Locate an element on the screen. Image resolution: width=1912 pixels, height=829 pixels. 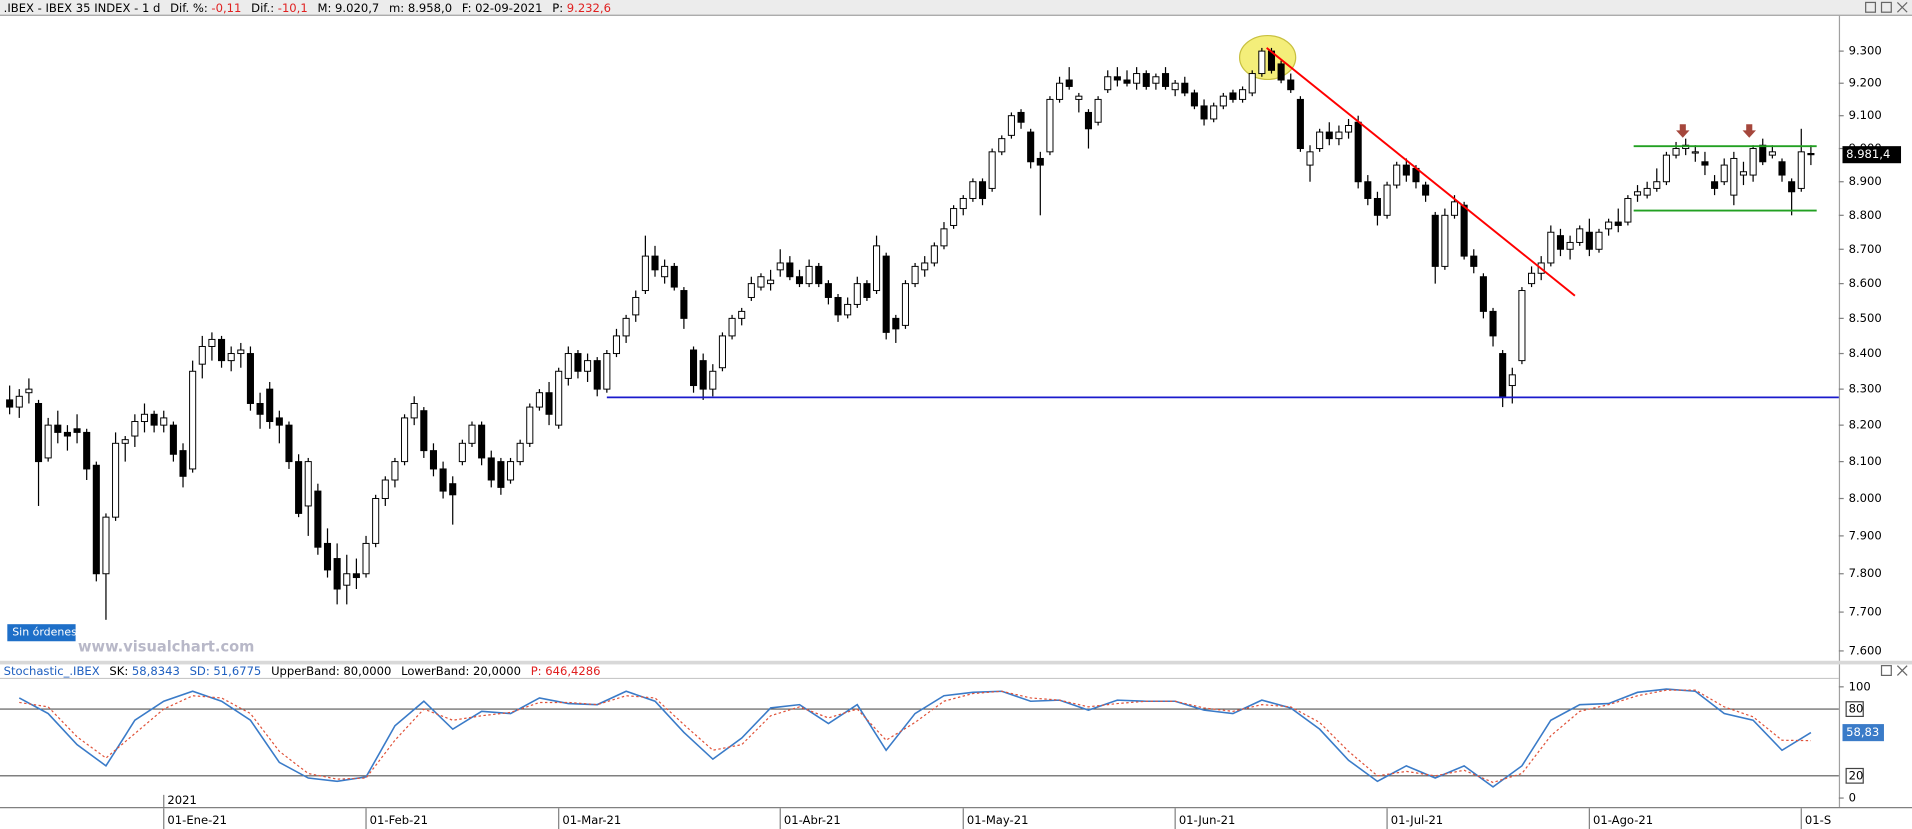
last-price-label: 8.981,4 is located at coordinates (1868, 154).